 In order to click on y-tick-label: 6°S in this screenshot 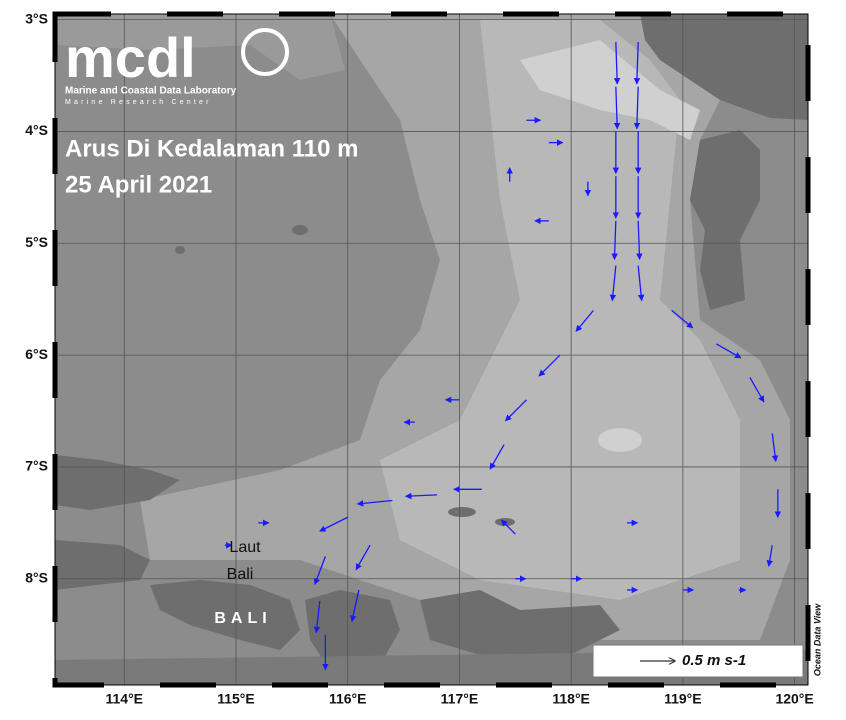, I will do `click(36, 354)`.